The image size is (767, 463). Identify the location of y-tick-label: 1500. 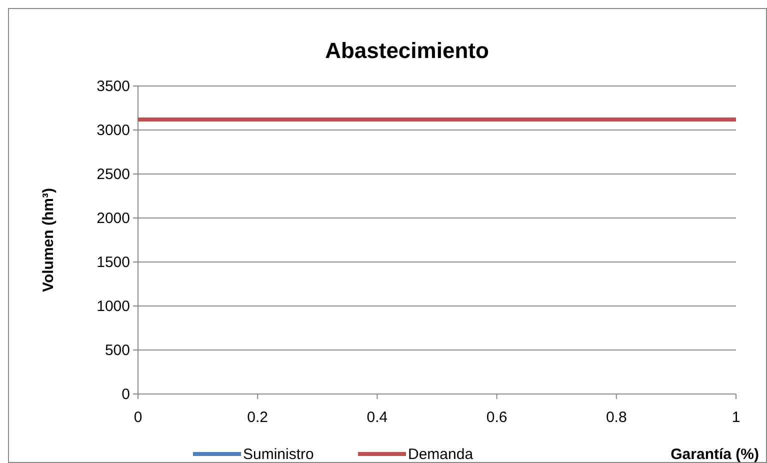
(113, 262).